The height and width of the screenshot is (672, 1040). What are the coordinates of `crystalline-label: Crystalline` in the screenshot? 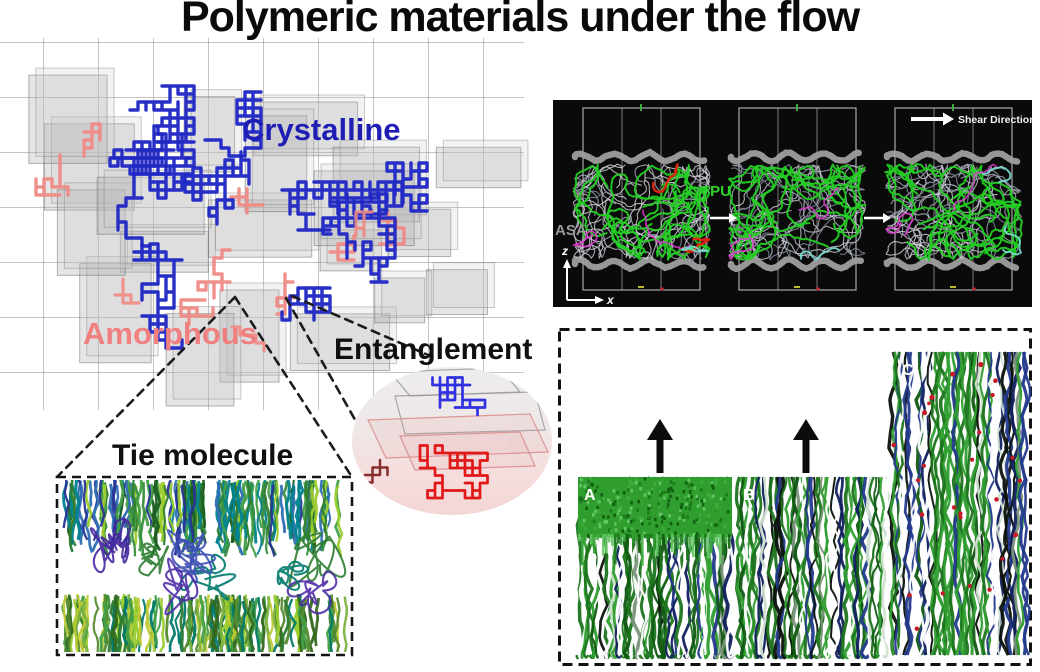 It's located at (321, 129).